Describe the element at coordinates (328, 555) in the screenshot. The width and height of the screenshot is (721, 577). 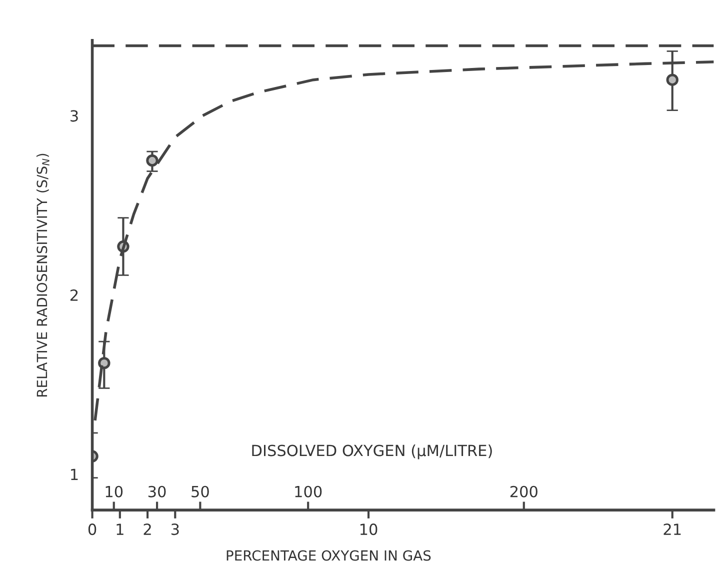
I see `x-axis-title: PERCENTAGE OXYGEN IN GAS` at that location.